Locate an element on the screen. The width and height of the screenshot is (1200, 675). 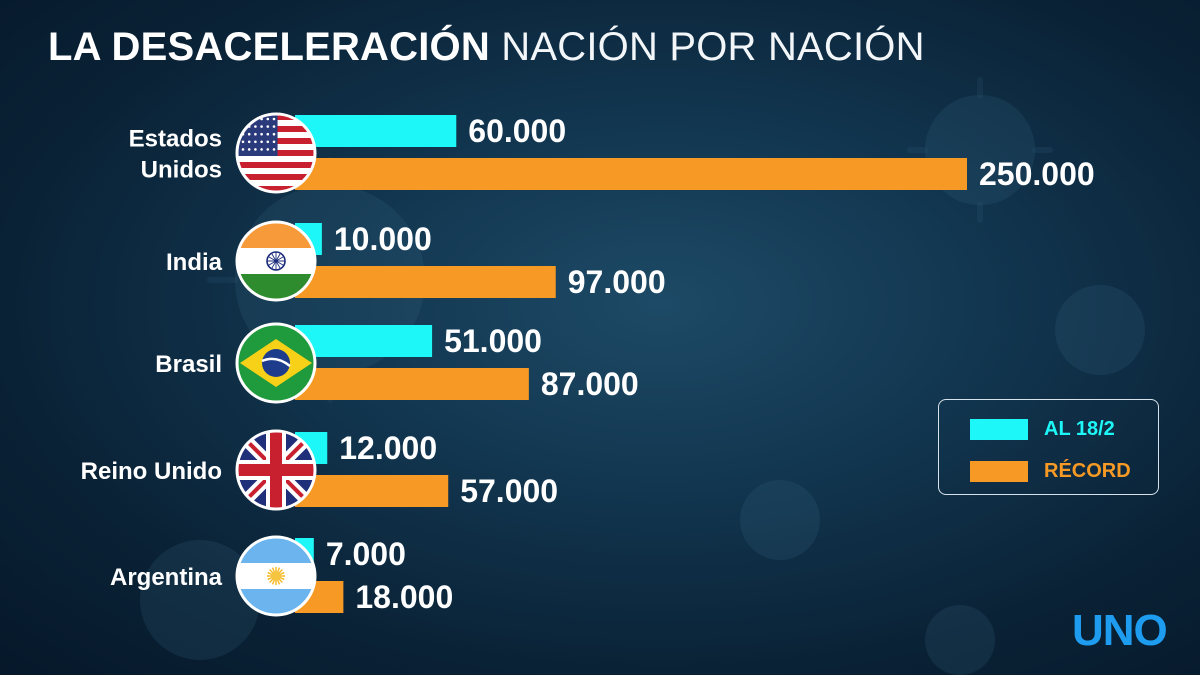
legend-label-al-18-2: AL 18/2 is located at coordinates (1079, 429).